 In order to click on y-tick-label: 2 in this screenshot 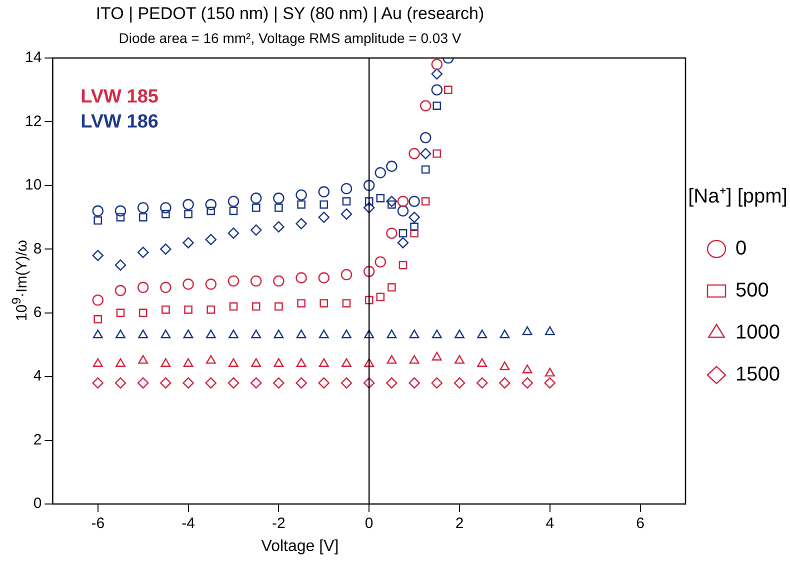, I will do `click(37, 439)`.